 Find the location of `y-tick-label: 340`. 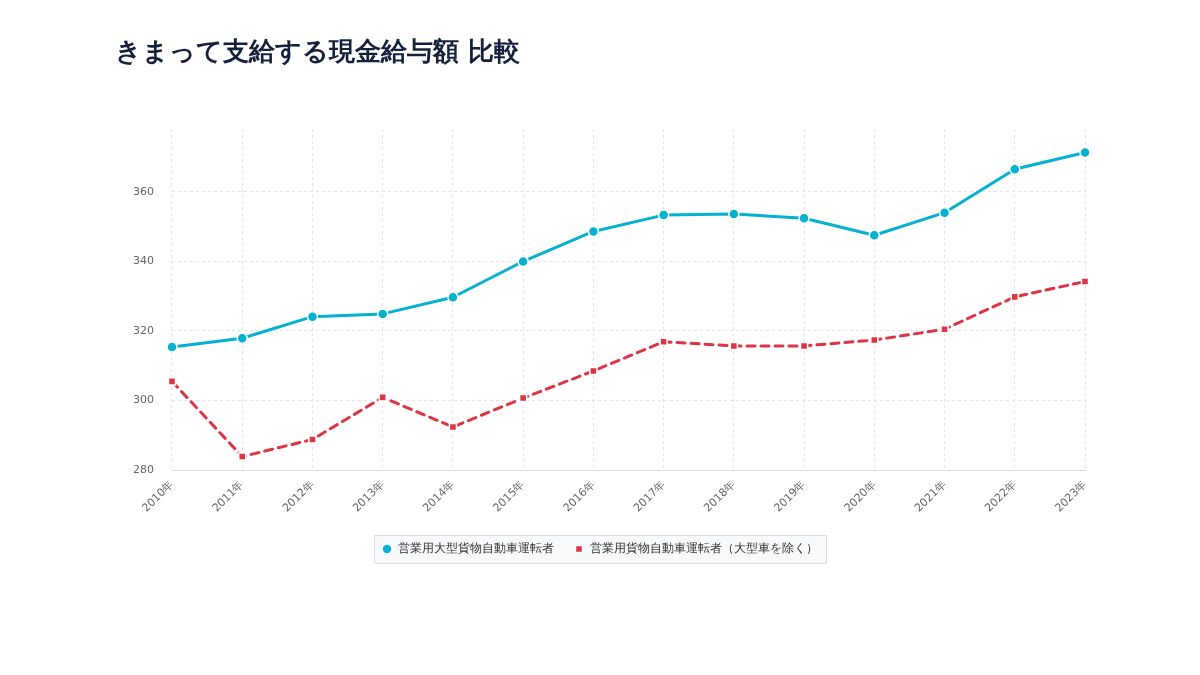

y-tick-label: 340 is located at coordinates (143, 261).